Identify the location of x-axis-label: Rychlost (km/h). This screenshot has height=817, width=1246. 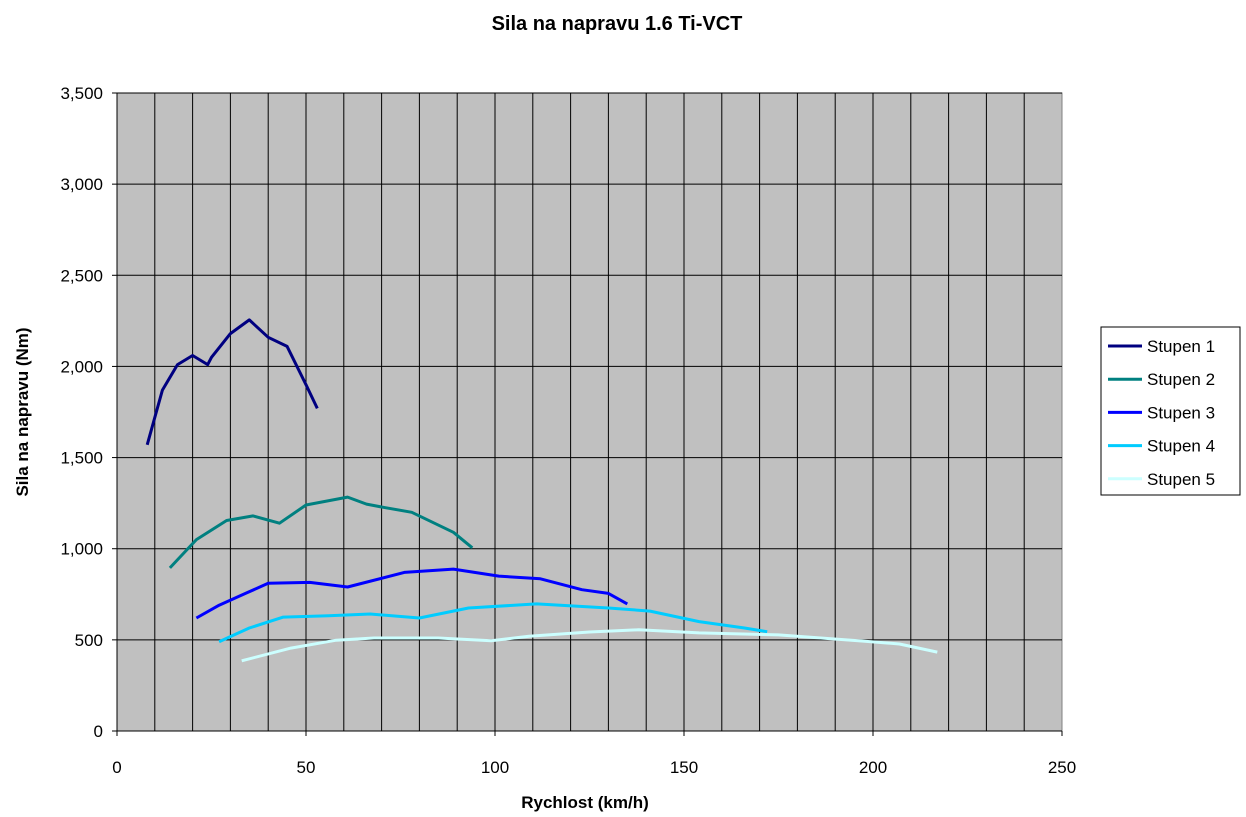
(585, 802).